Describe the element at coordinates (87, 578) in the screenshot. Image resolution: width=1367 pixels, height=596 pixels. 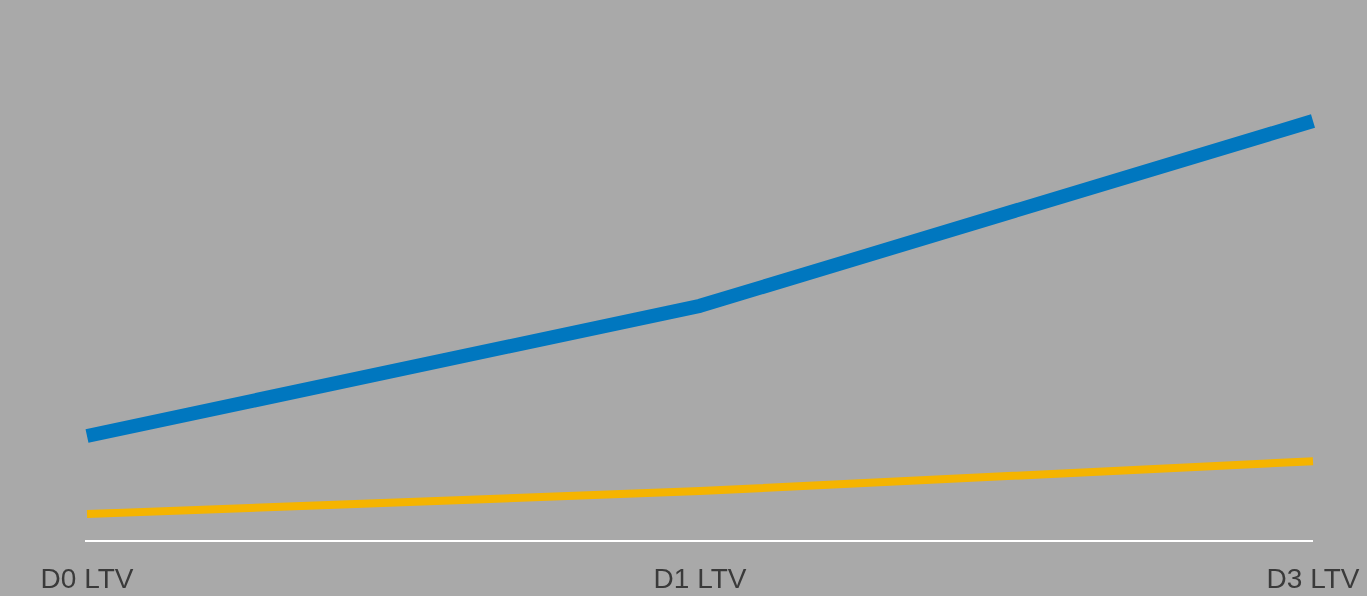
I see `x-tick-label: D0 LTV` at that location.